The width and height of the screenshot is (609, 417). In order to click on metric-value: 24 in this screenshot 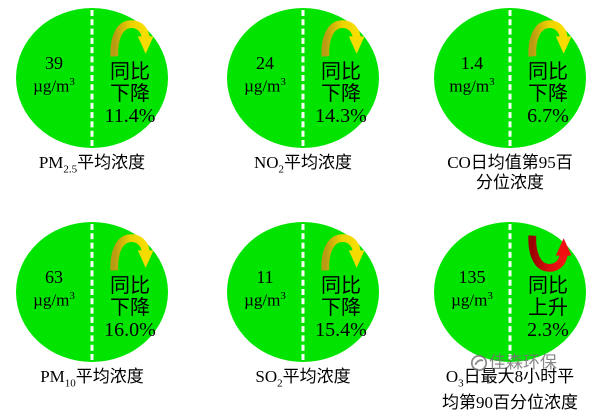, I will do `click(265, 62)`.